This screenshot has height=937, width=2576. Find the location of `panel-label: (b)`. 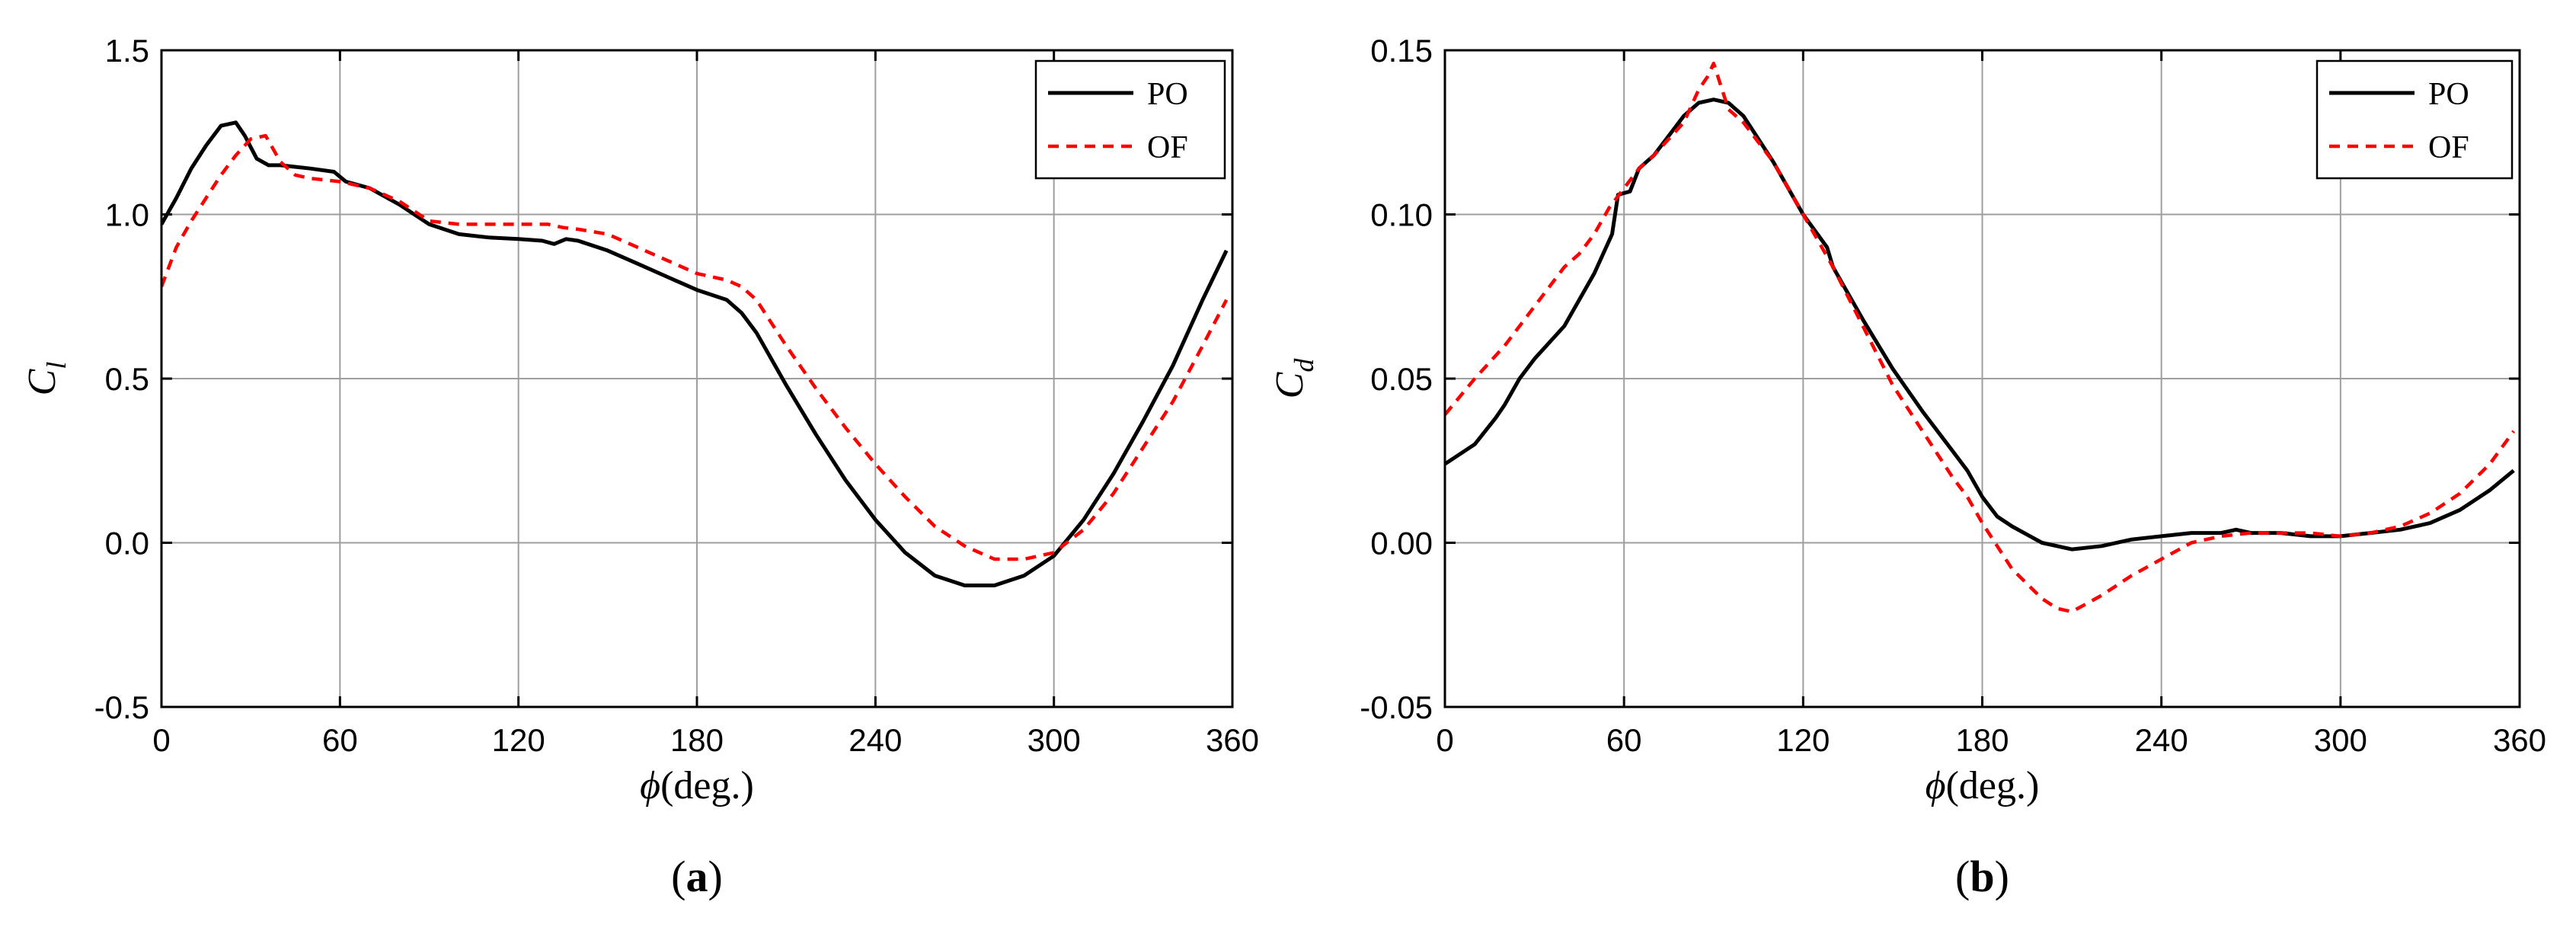

panel-label: (b) is located at coordinates (1982, 876).